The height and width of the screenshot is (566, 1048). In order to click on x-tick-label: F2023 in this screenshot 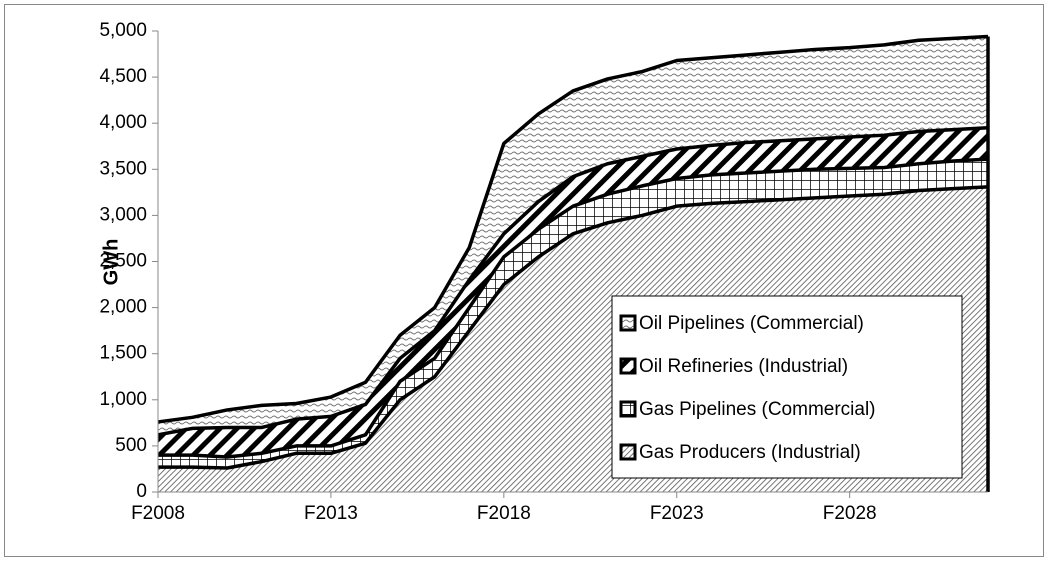, I will do `click(677, 513)`.